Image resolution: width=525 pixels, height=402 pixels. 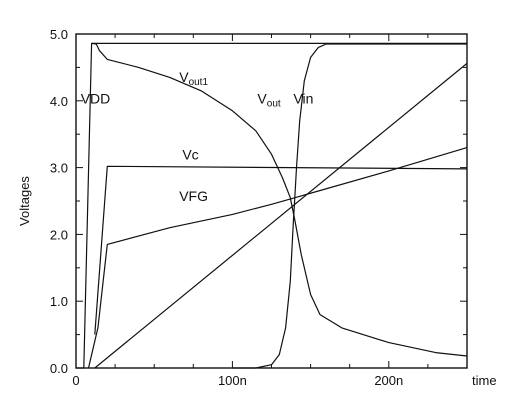 I want to click on y-tick-label: 3.0, so click(x=59, y=168).